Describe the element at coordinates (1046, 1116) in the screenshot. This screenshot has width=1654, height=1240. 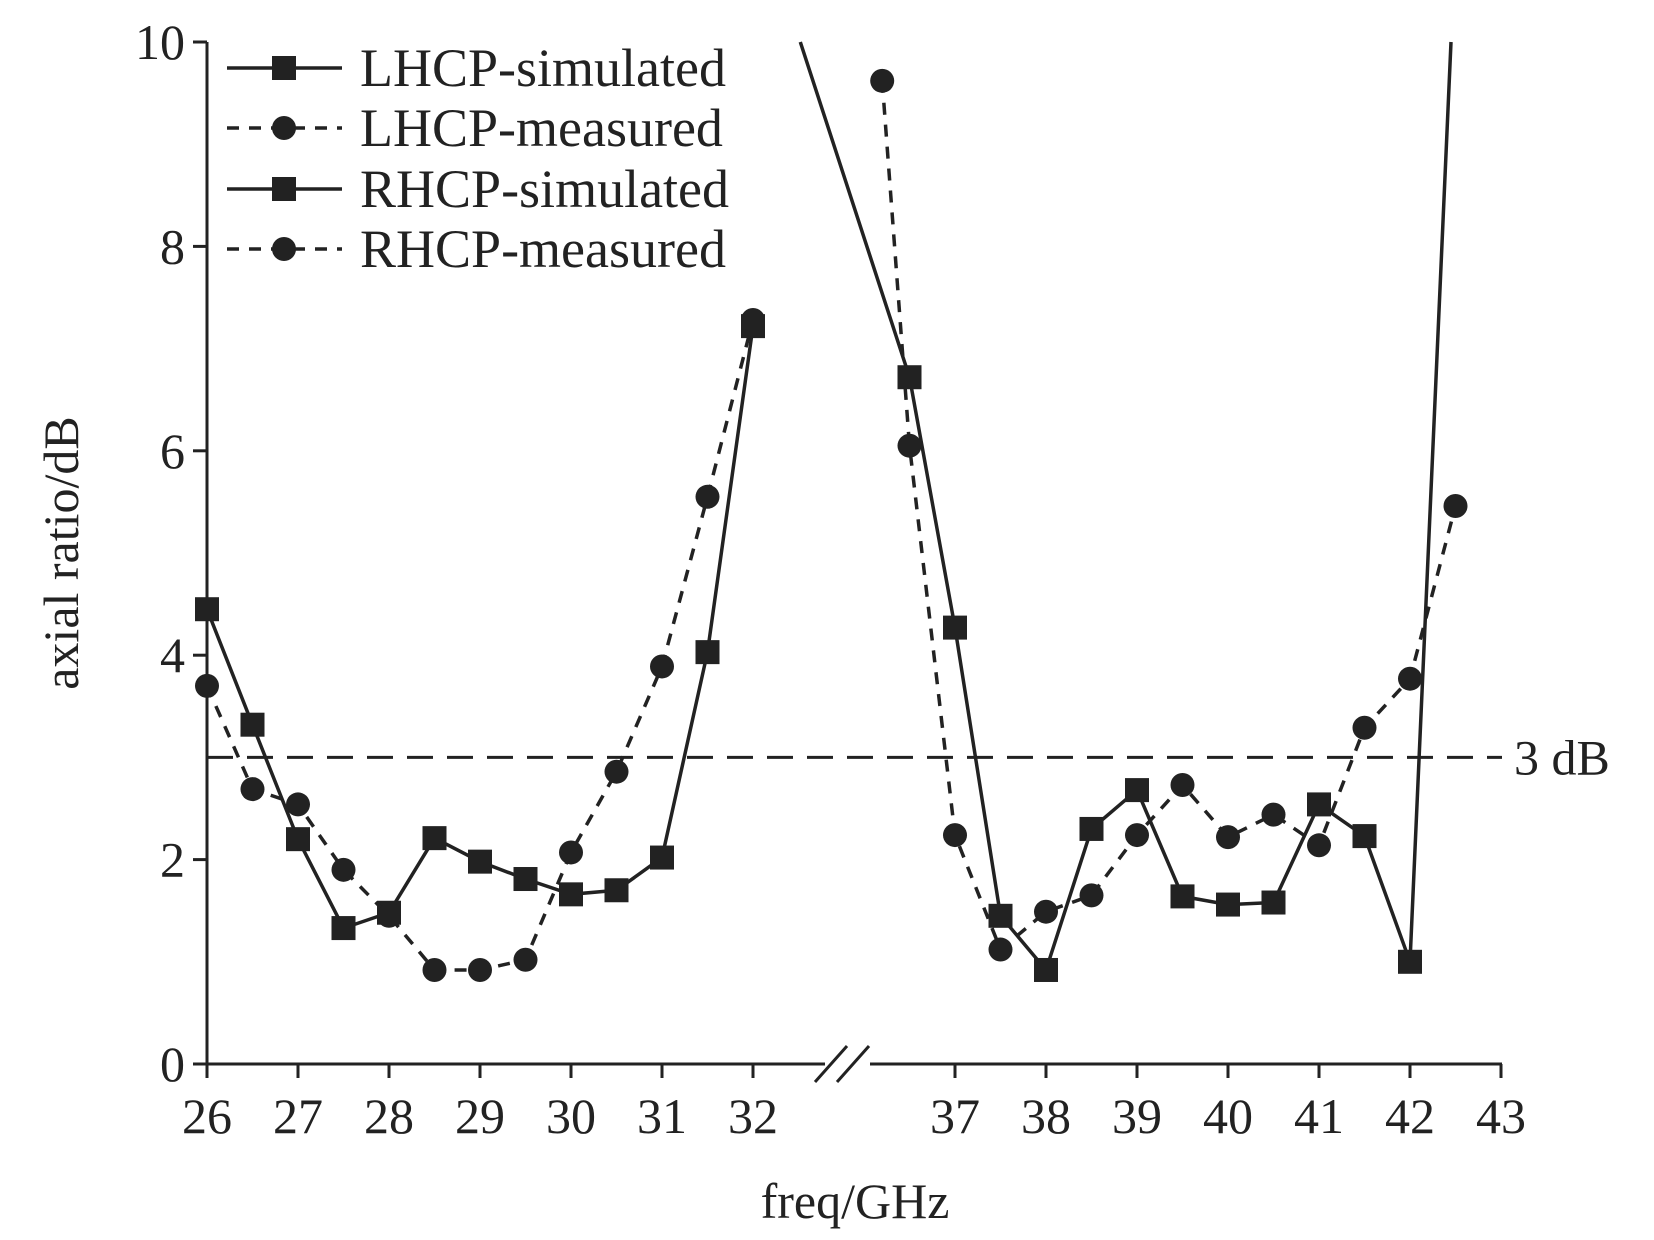
I see `x-tick-label: 38` at that location.